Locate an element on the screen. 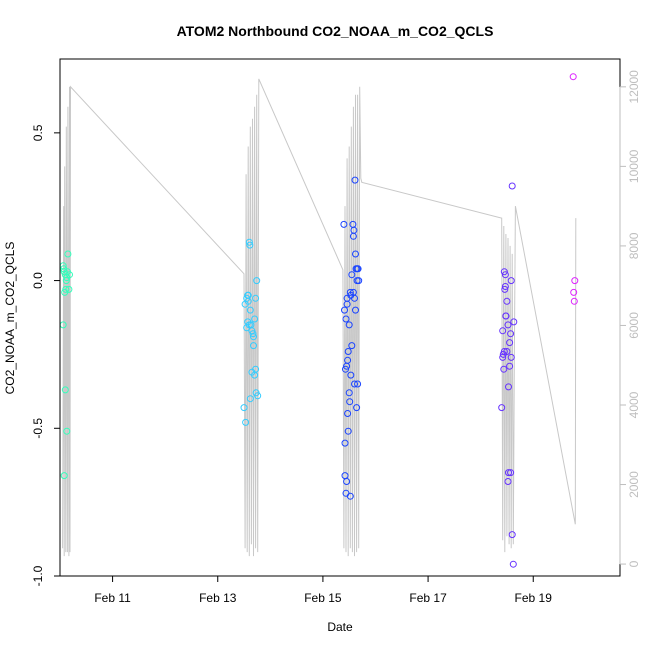  x-tick-label: Feb 13 is located at coordinates (218, 598).